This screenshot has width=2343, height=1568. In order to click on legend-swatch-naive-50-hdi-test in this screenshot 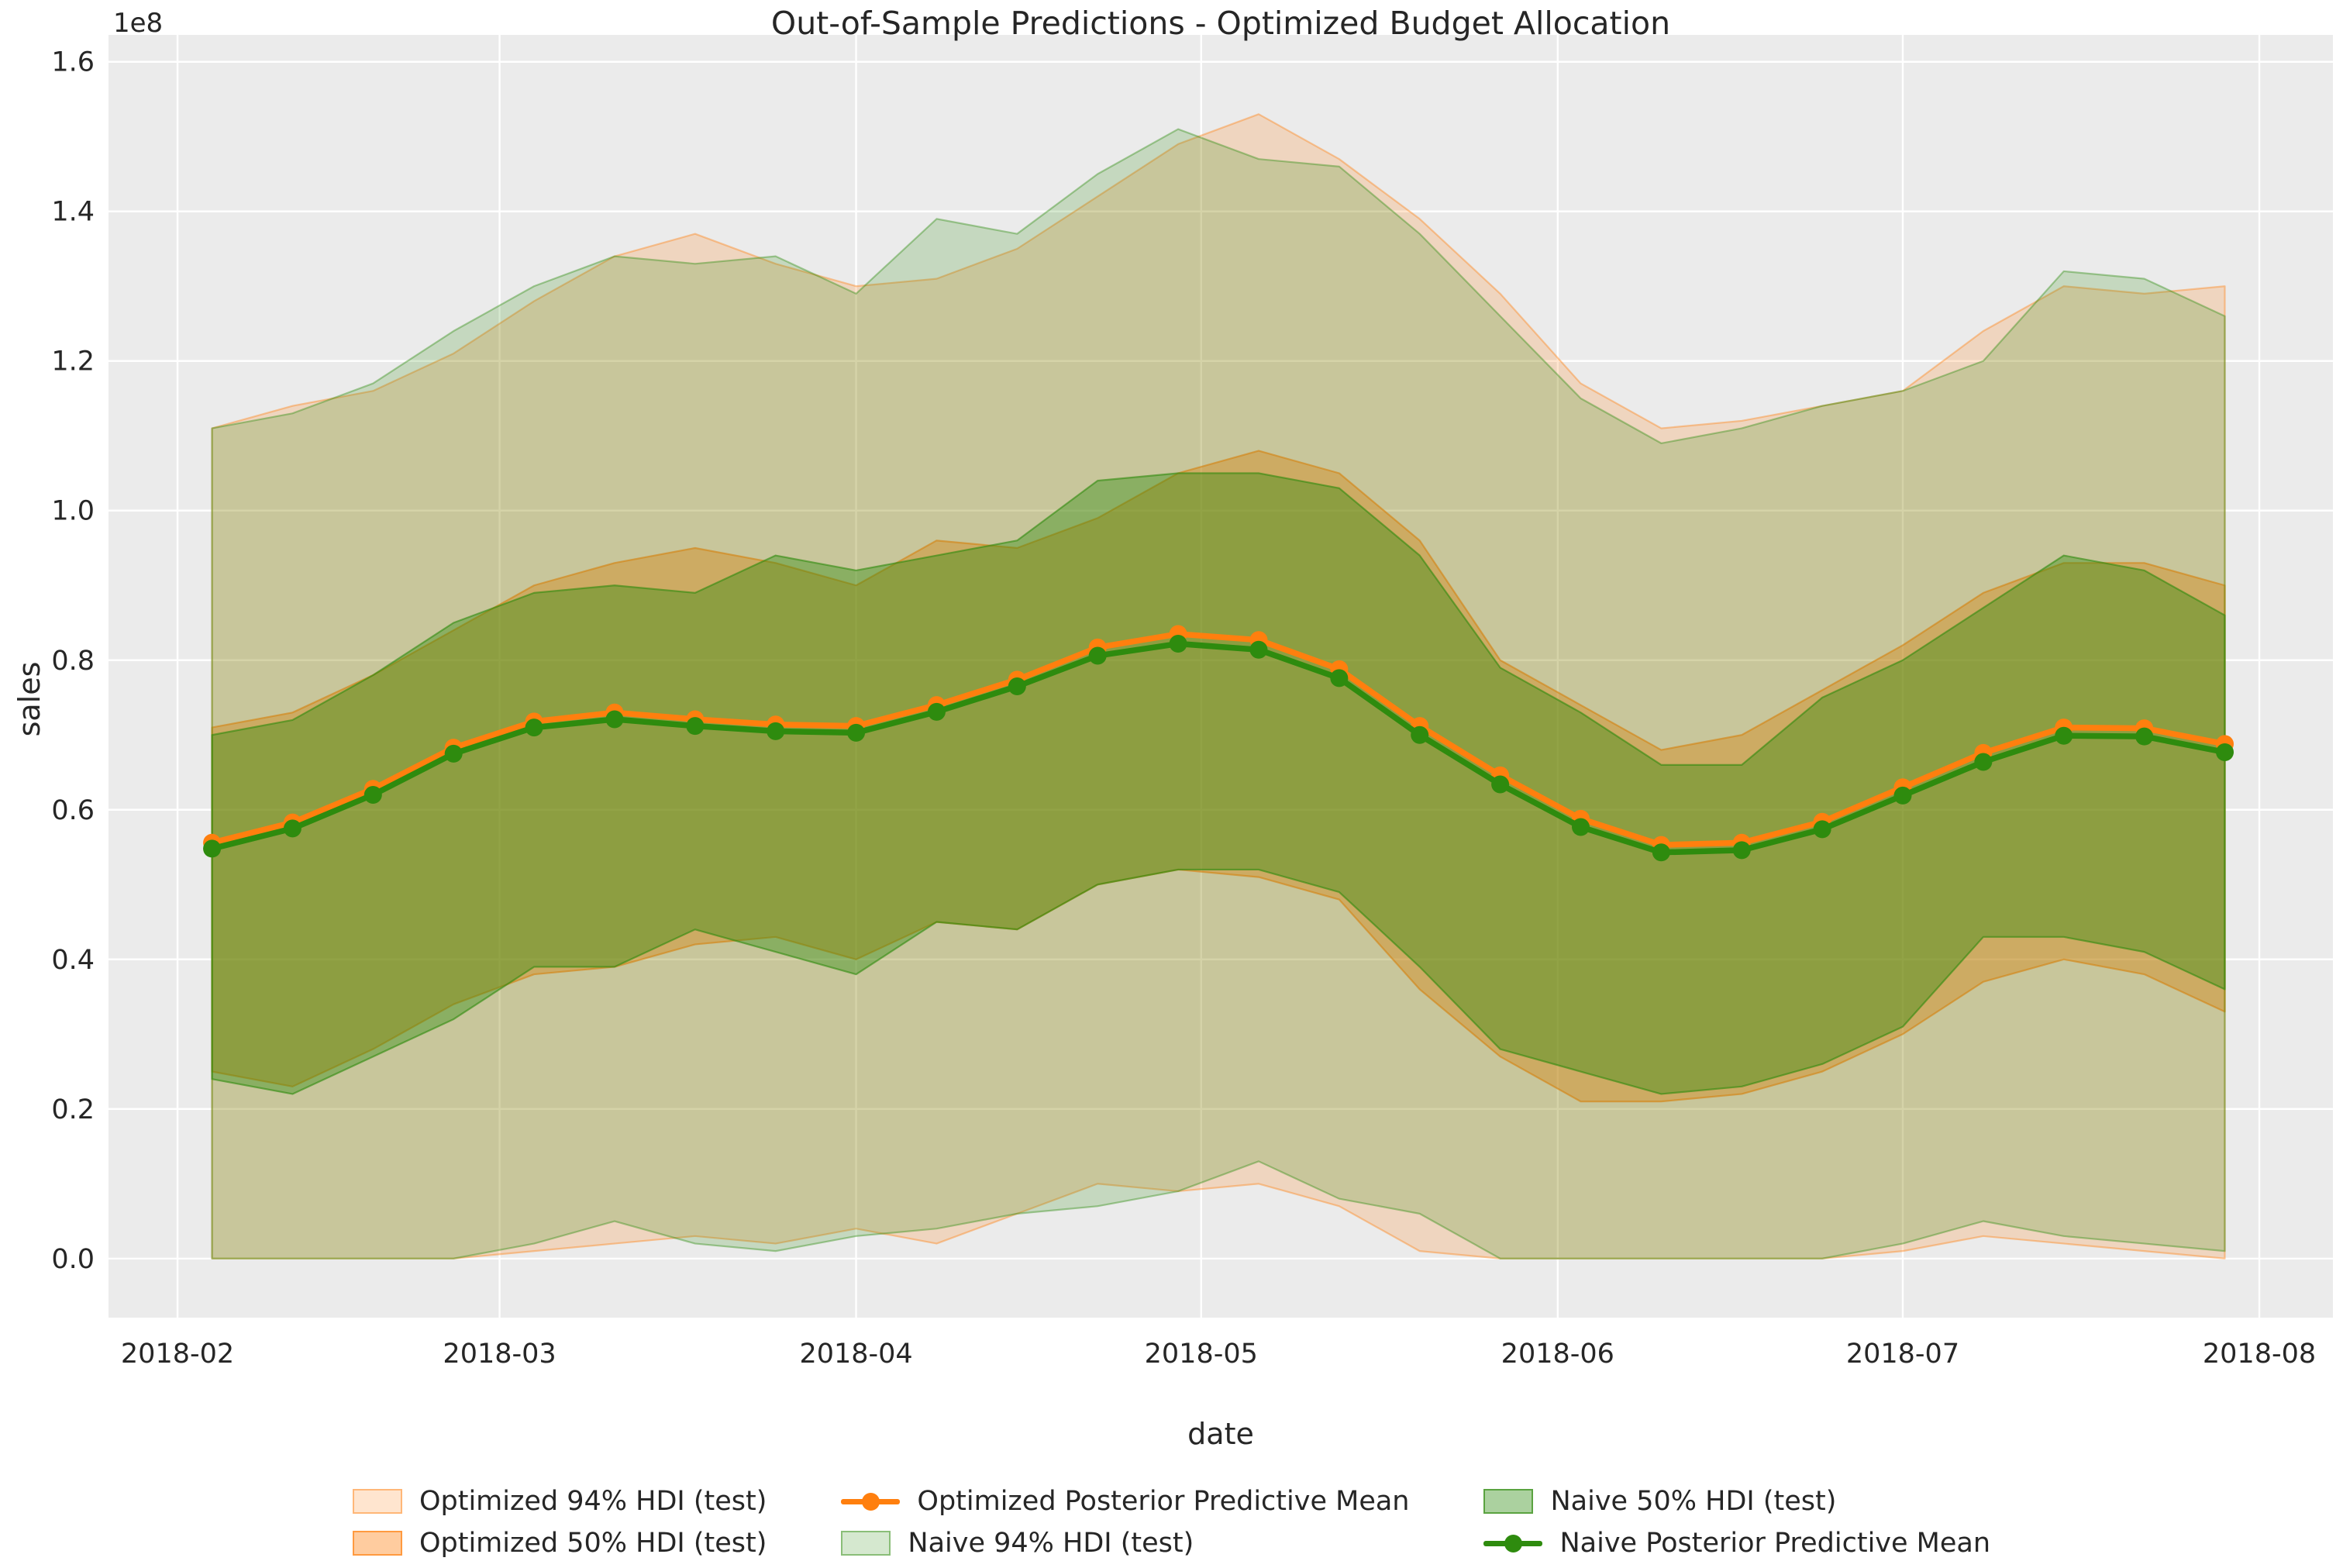, I will do `click(1508, 1501)`.